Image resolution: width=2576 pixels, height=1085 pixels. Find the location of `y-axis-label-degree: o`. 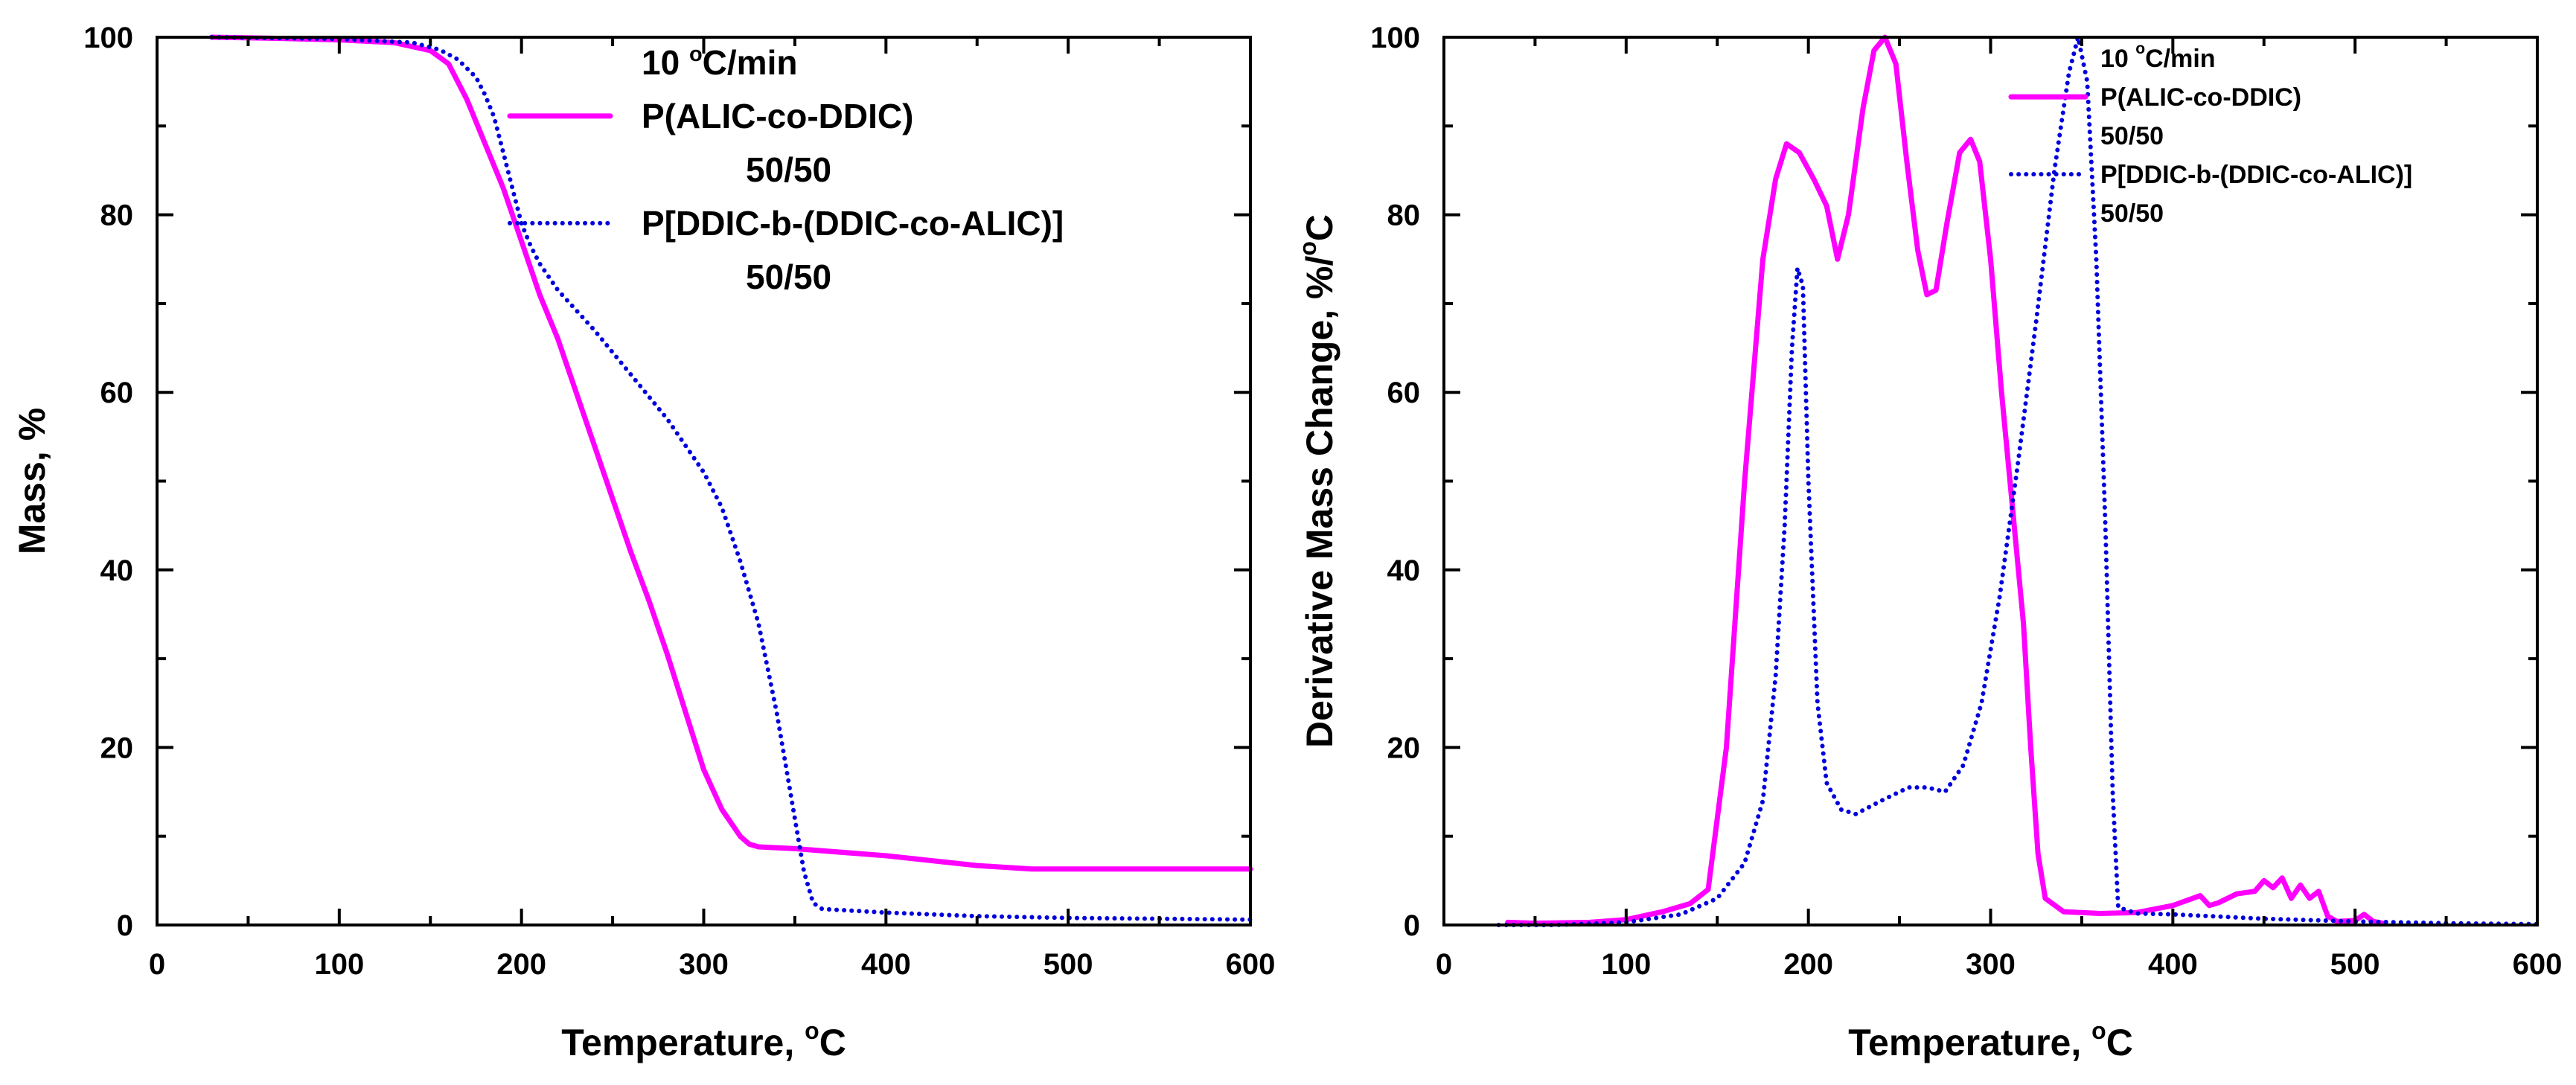

y-axis-label-degree: o is located at coordinates (1307, 248).